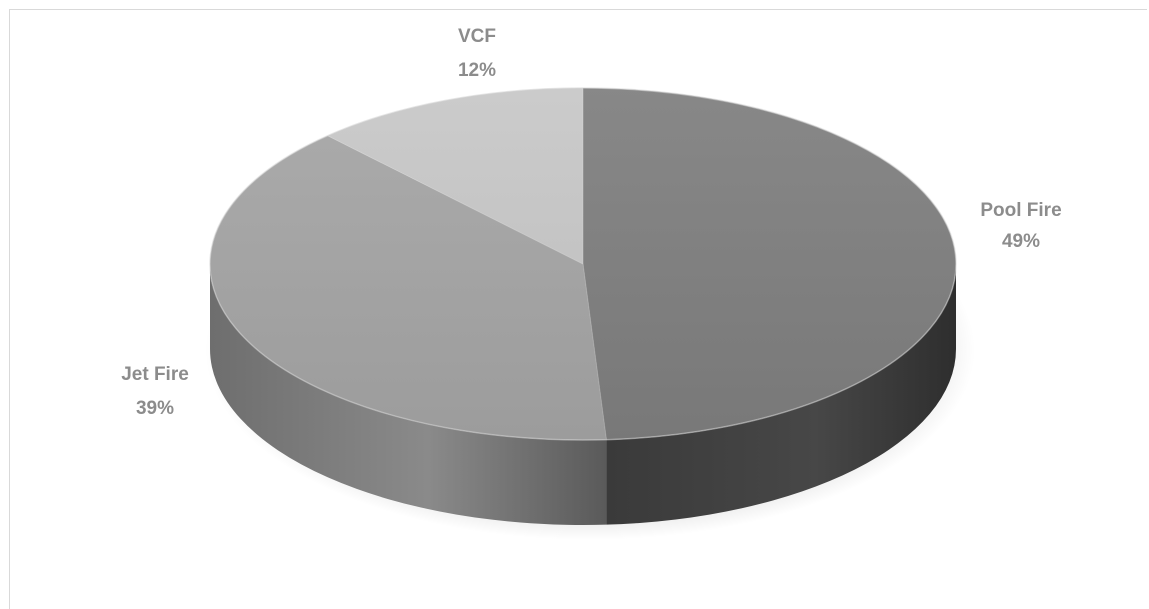 This screenshot has width=1149, height=609. Describe the element at coordinates (408, 394) in the screenshot. I see `pie-side-jet-fire` at that location.